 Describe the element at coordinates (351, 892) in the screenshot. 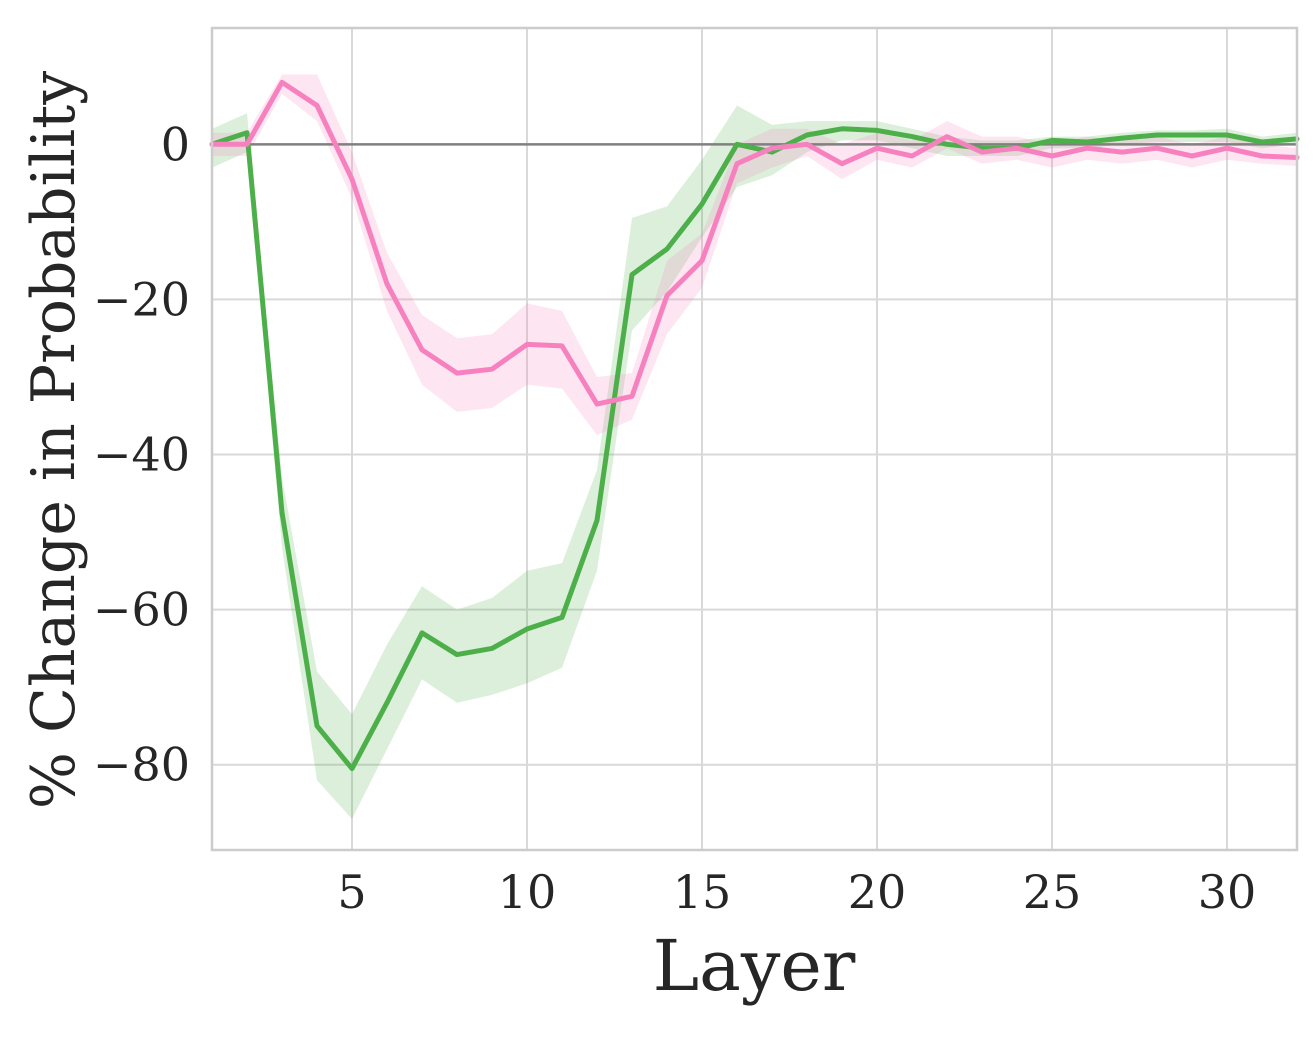

I see `x-tick-label: 5` at that location.